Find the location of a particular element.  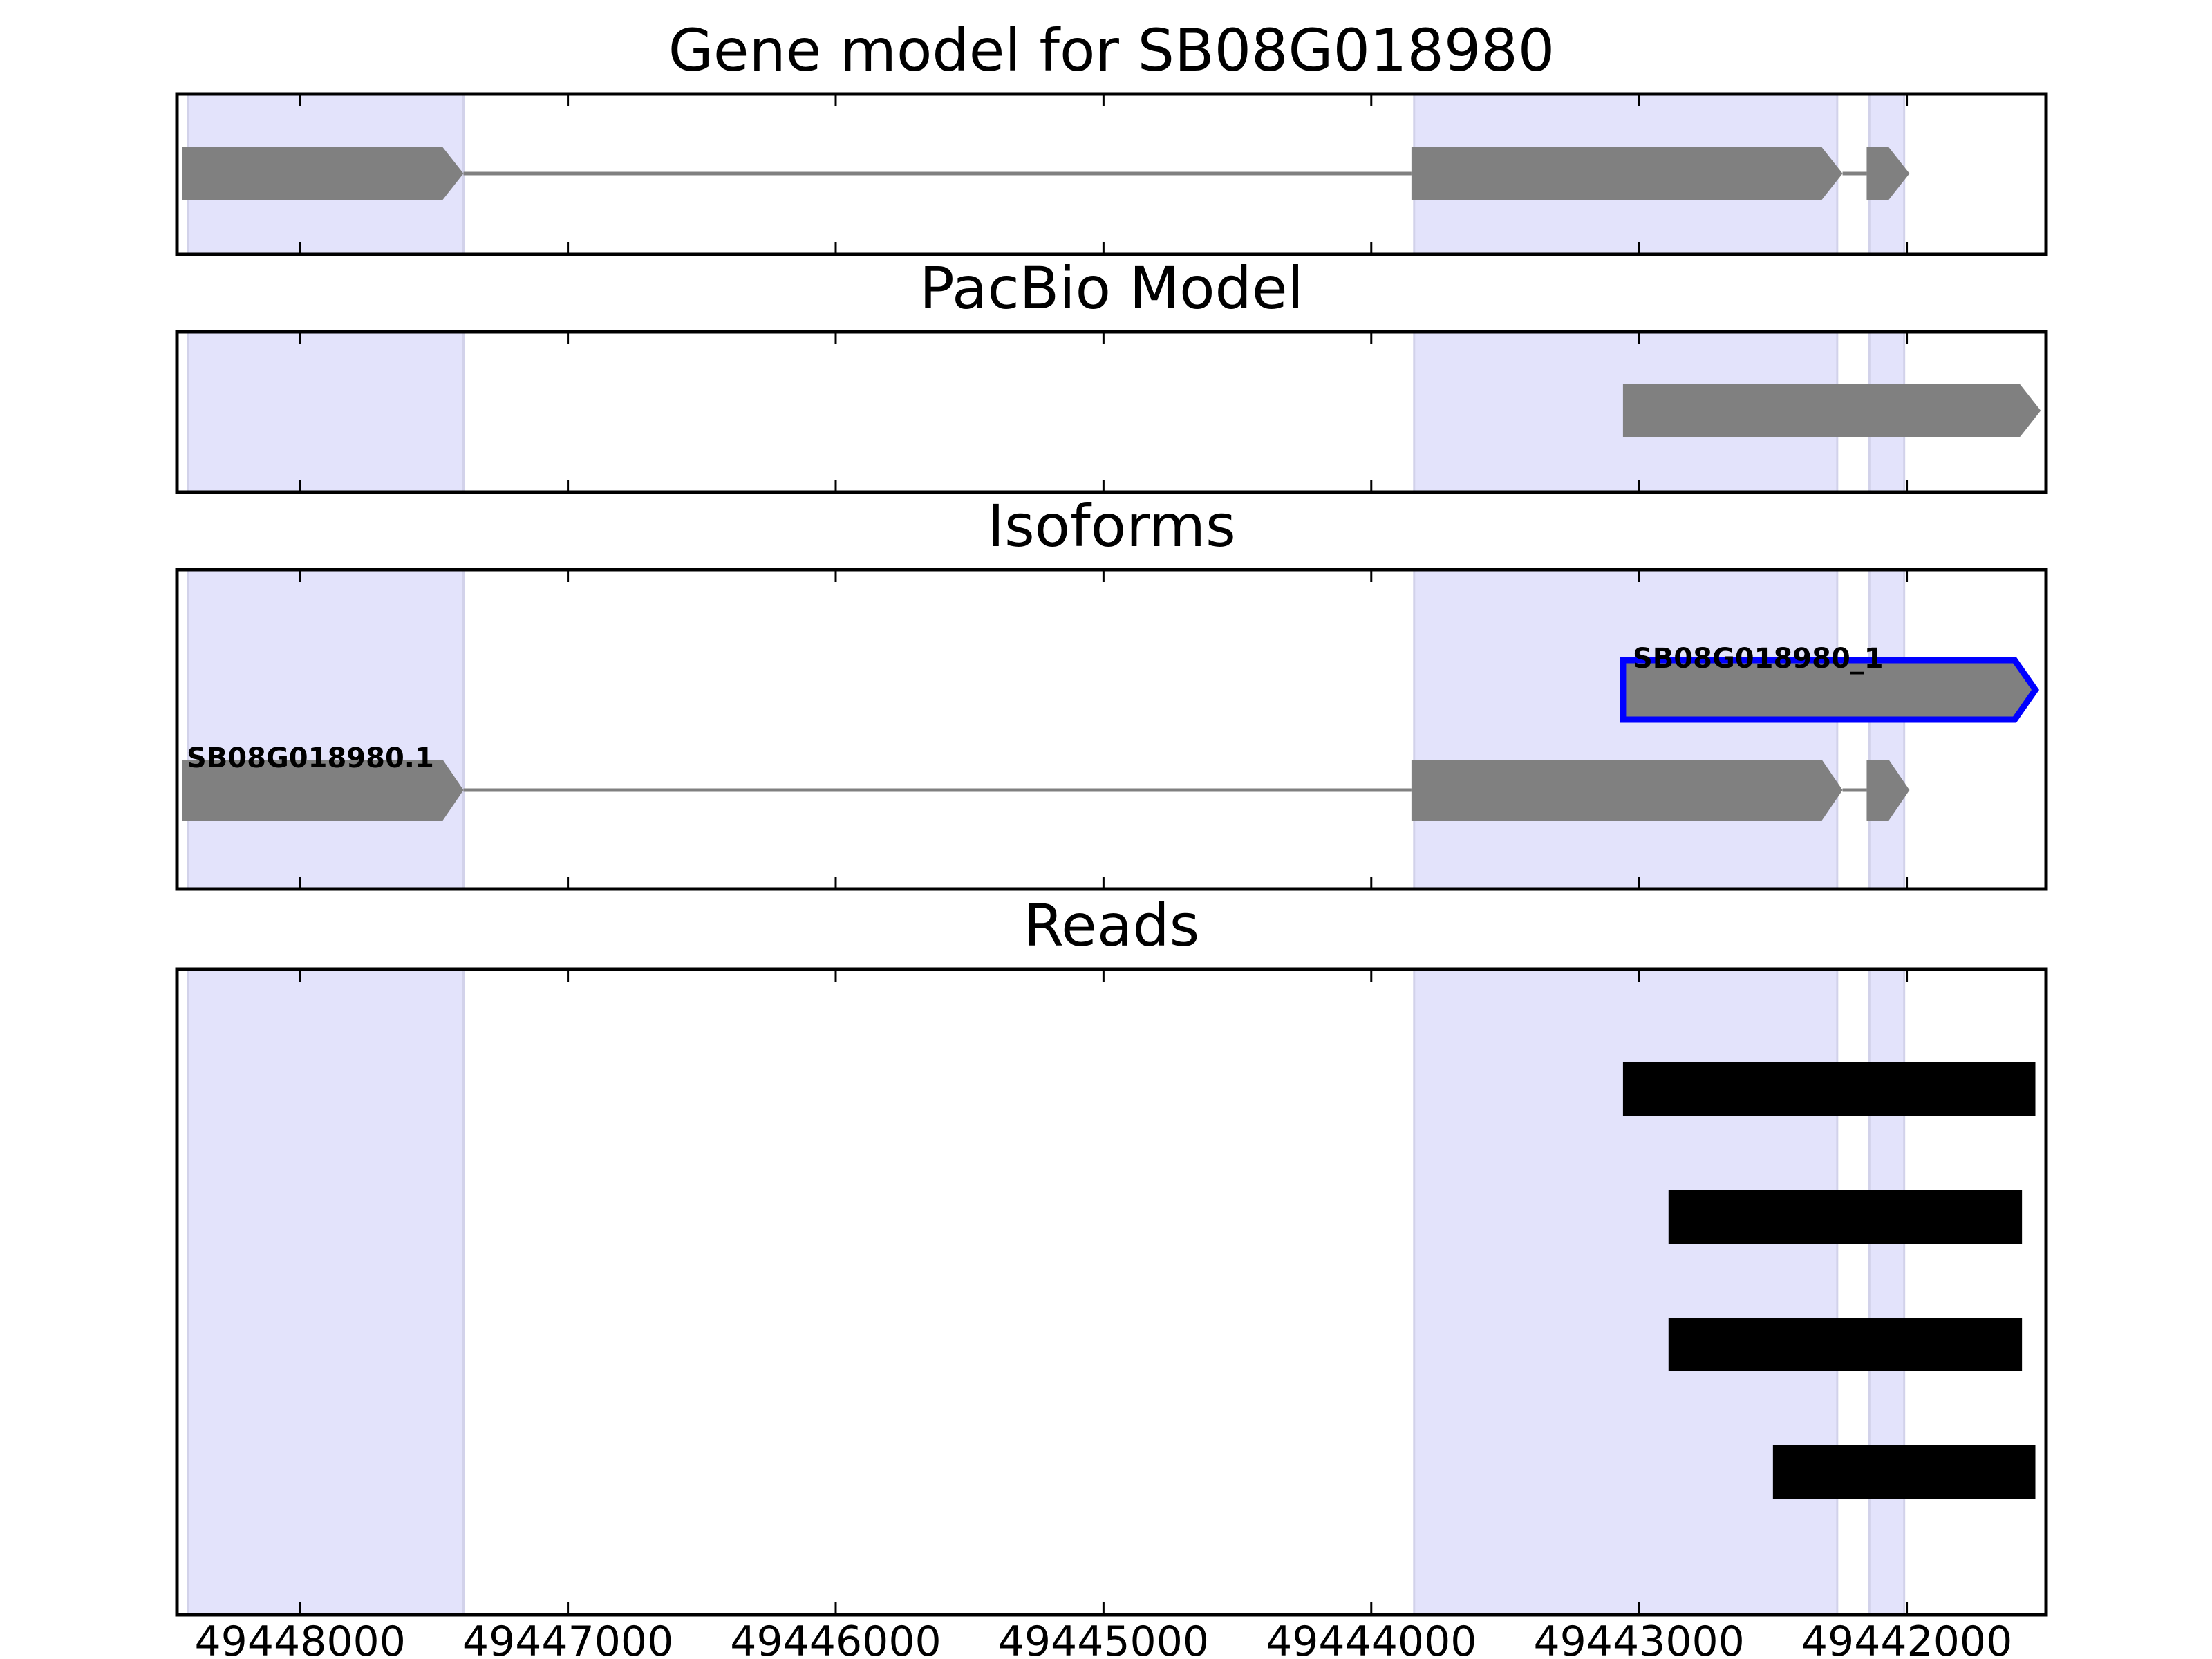

isoforms-track: SB08G018980_1 SB08G018980.1 is located at coordinates (1110, 732).